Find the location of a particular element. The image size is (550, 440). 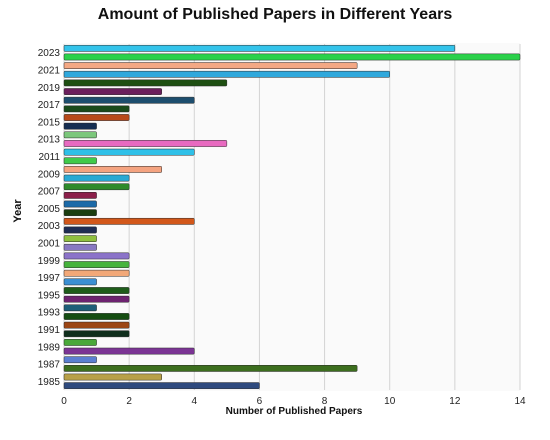

y-tick-label: 2011 is located at coordinates (49, 157).